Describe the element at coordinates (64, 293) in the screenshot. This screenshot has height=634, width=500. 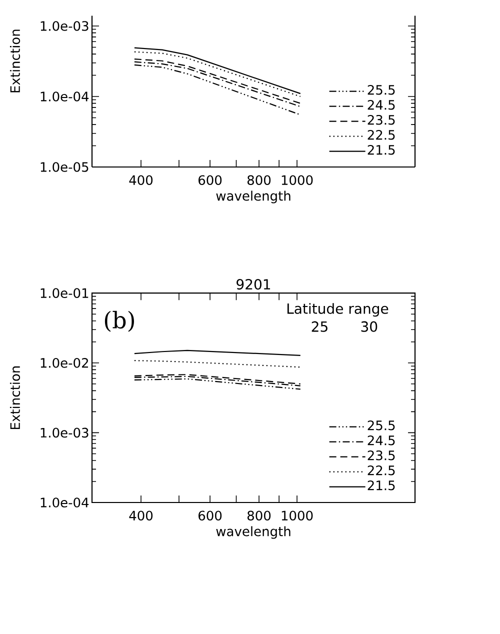
I see `y-tick-label: 1.0e-01` at that location.